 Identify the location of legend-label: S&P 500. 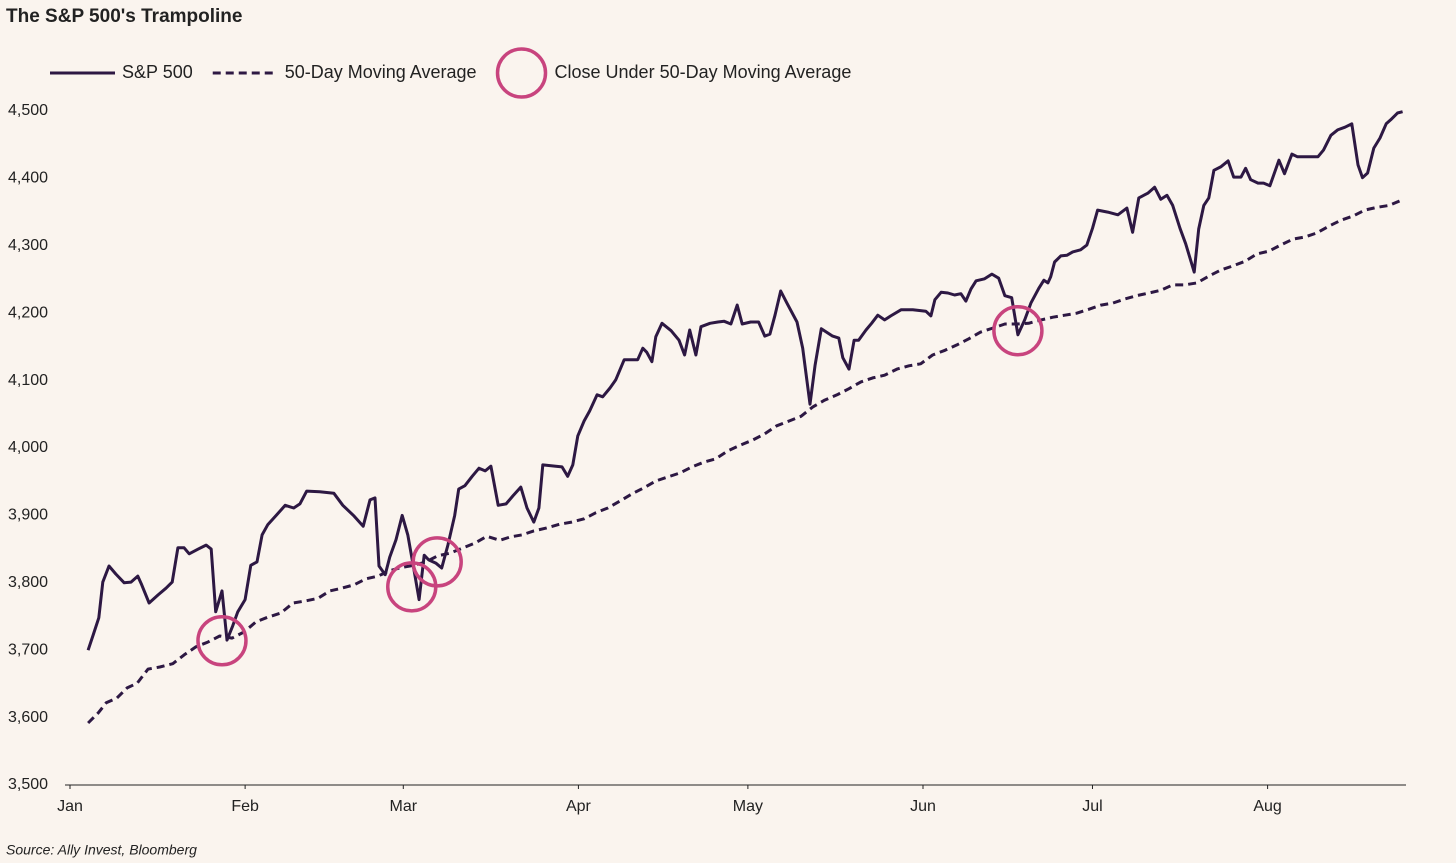
(157, 72).